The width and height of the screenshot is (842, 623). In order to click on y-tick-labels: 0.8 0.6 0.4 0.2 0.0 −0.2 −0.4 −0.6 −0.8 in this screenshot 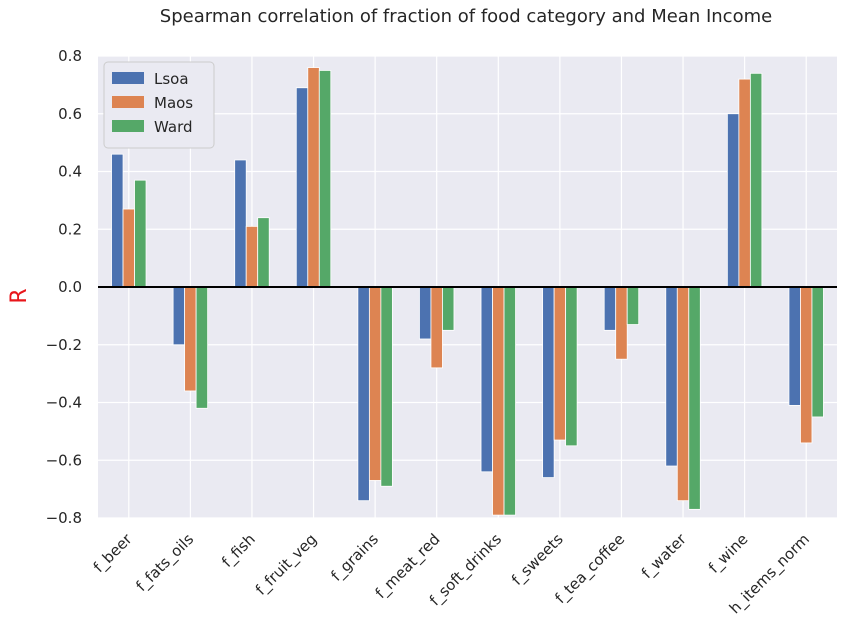, I will do `click(64, 287)`.